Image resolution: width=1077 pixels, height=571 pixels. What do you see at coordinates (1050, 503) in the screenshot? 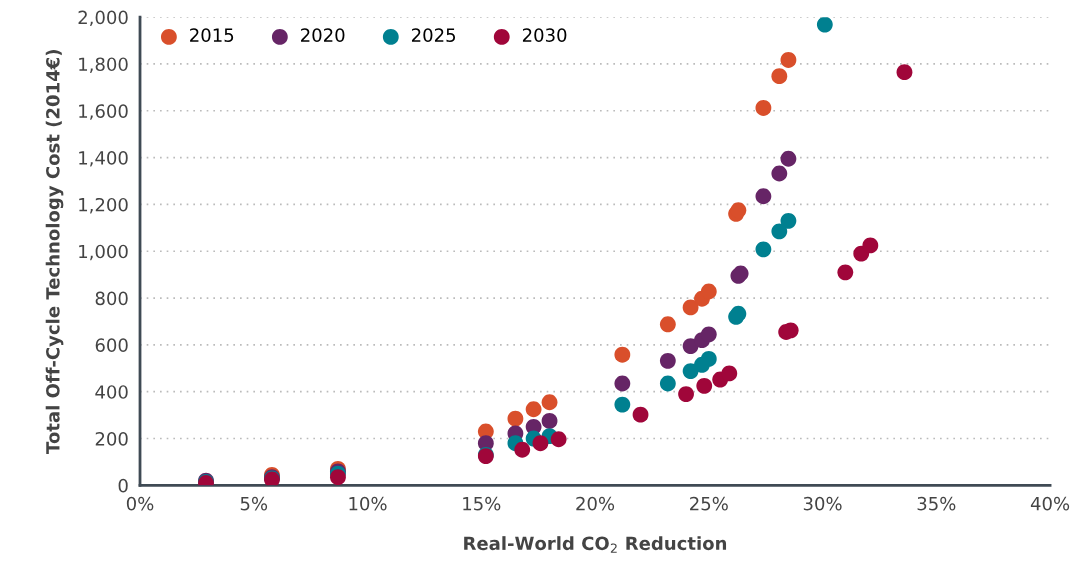
I see `x-tick-label: 40%` at bounding box center [1050, 503].